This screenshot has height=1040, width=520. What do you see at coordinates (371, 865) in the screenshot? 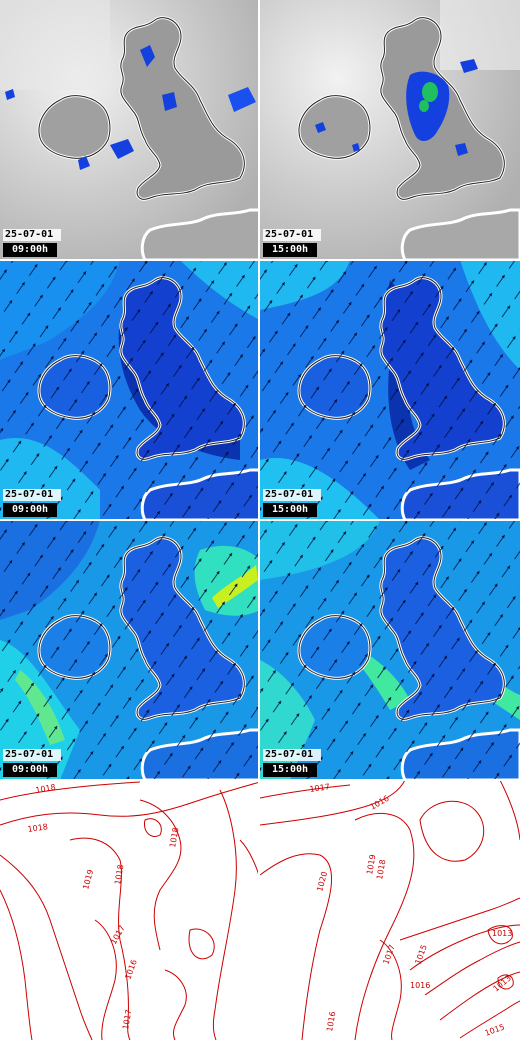
I see `isobar-label: 1019` at bounding box center [371, 865].